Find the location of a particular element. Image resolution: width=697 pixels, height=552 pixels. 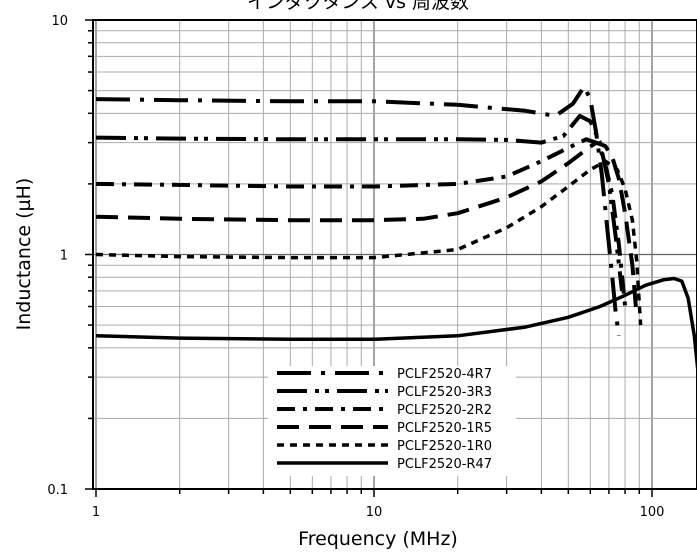

legend-label: PCLF2520-1R0 is located at coordinates (444, 446).